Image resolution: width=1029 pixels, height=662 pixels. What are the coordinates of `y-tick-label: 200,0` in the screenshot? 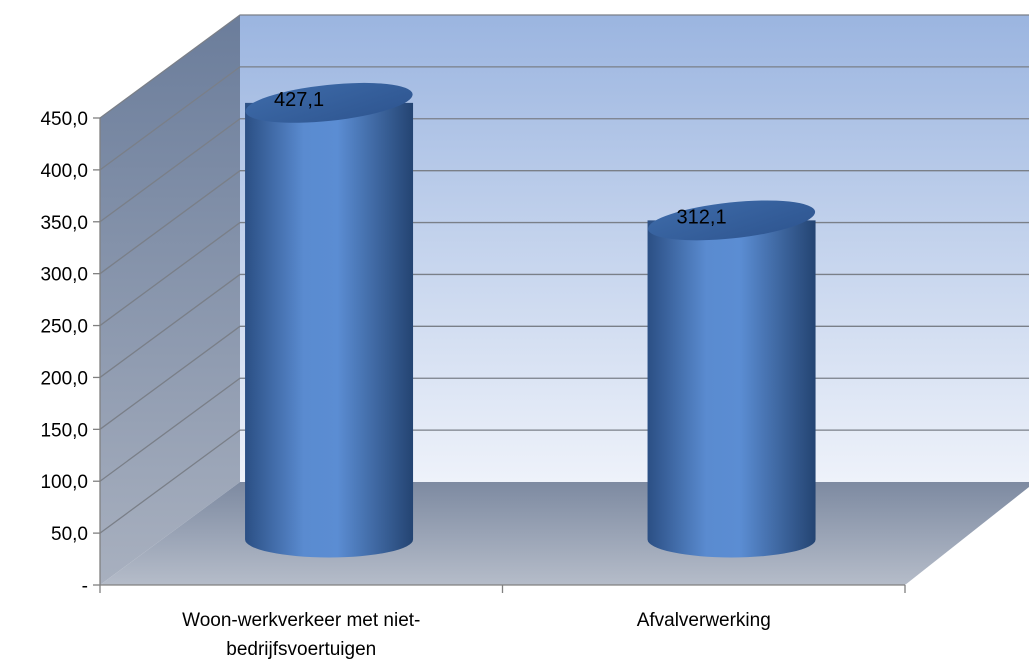 It's located at (64, 378).